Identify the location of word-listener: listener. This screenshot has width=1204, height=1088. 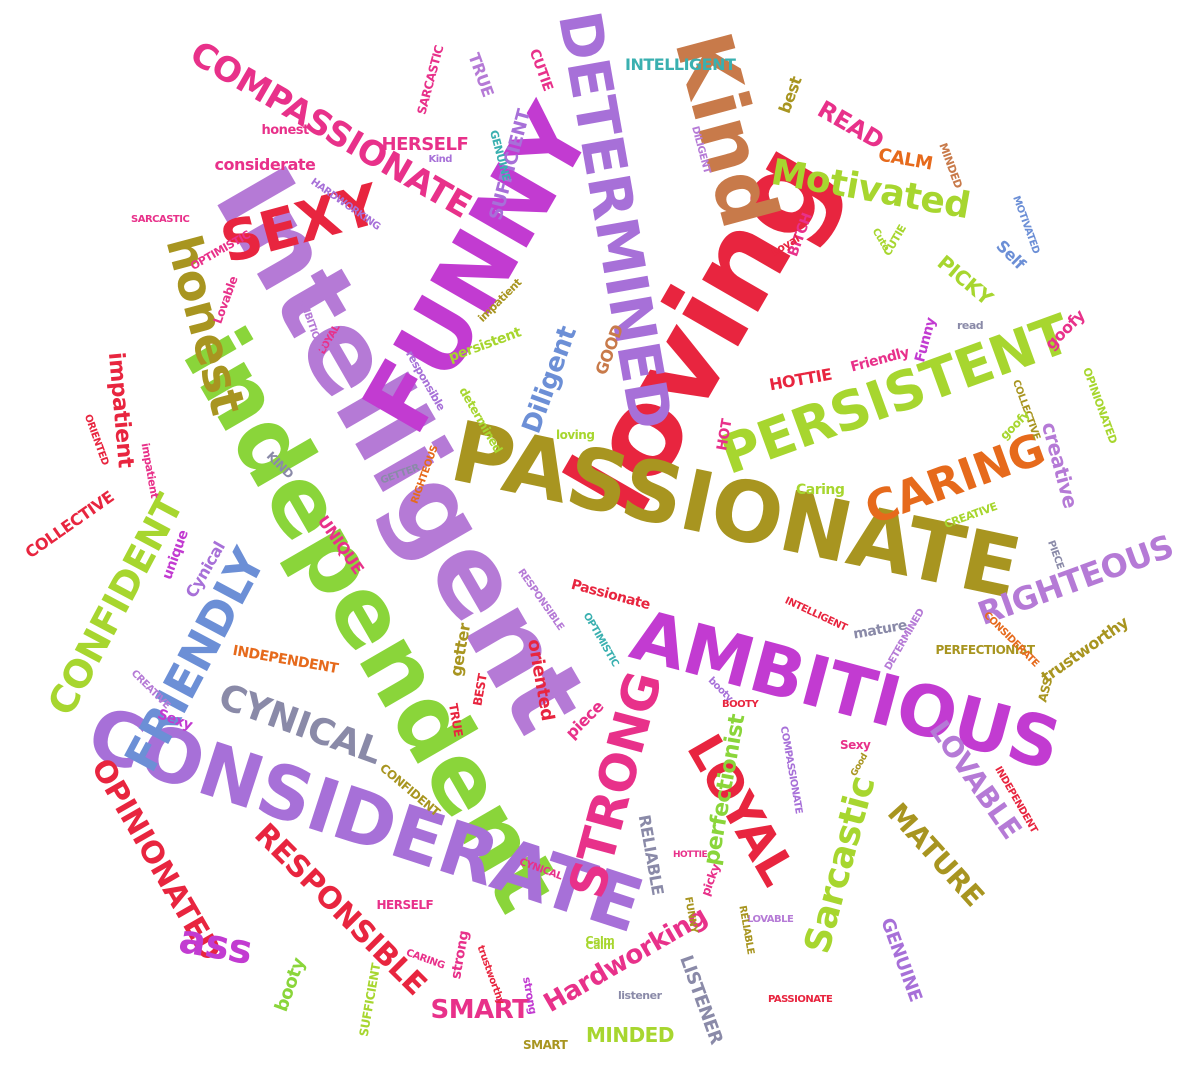
(640, 995).